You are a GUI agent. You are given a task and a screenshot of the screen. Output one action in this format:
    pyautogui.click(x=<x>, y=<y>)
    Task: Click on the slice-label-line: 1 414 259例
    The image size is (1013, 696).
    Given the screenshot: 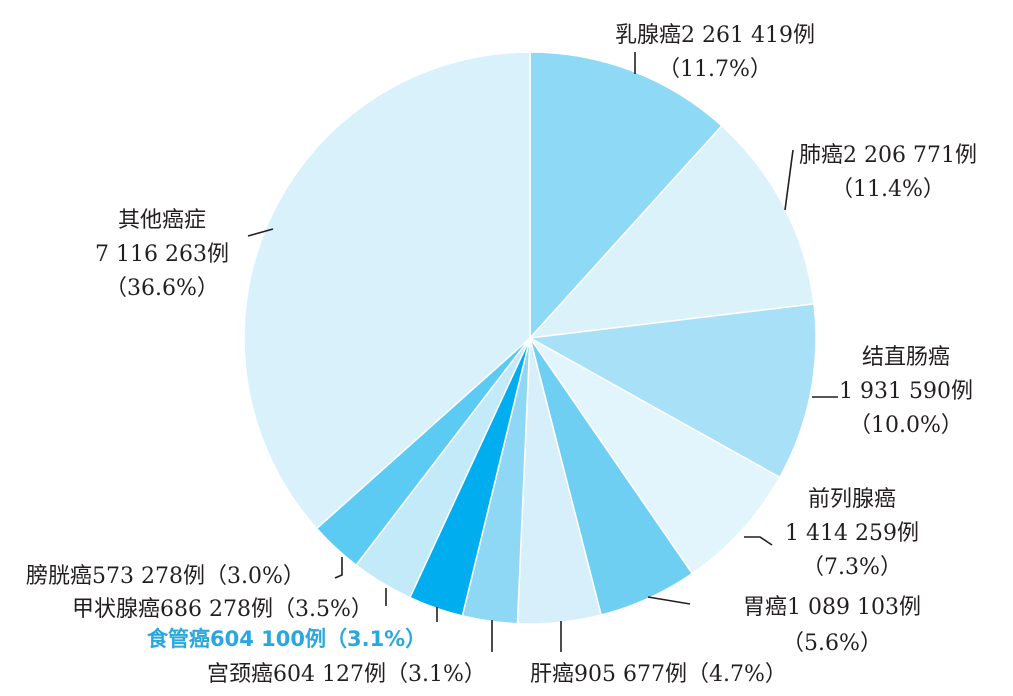 What is the action you would take?
    pyautogui.click(x=852, y=533)
    